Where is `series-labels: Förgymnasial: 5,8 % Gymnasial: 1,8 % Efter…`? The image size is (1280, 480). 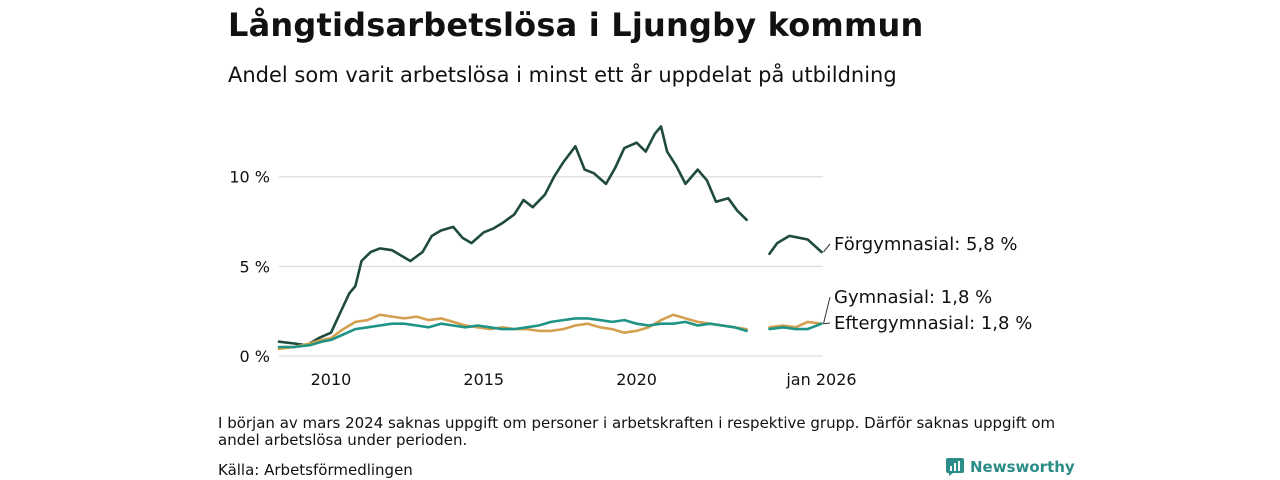 series-labels: Förgymnasial: 5,8 % Gymnasial: 1,8 % Efter… is located at coordinates (927, 284).